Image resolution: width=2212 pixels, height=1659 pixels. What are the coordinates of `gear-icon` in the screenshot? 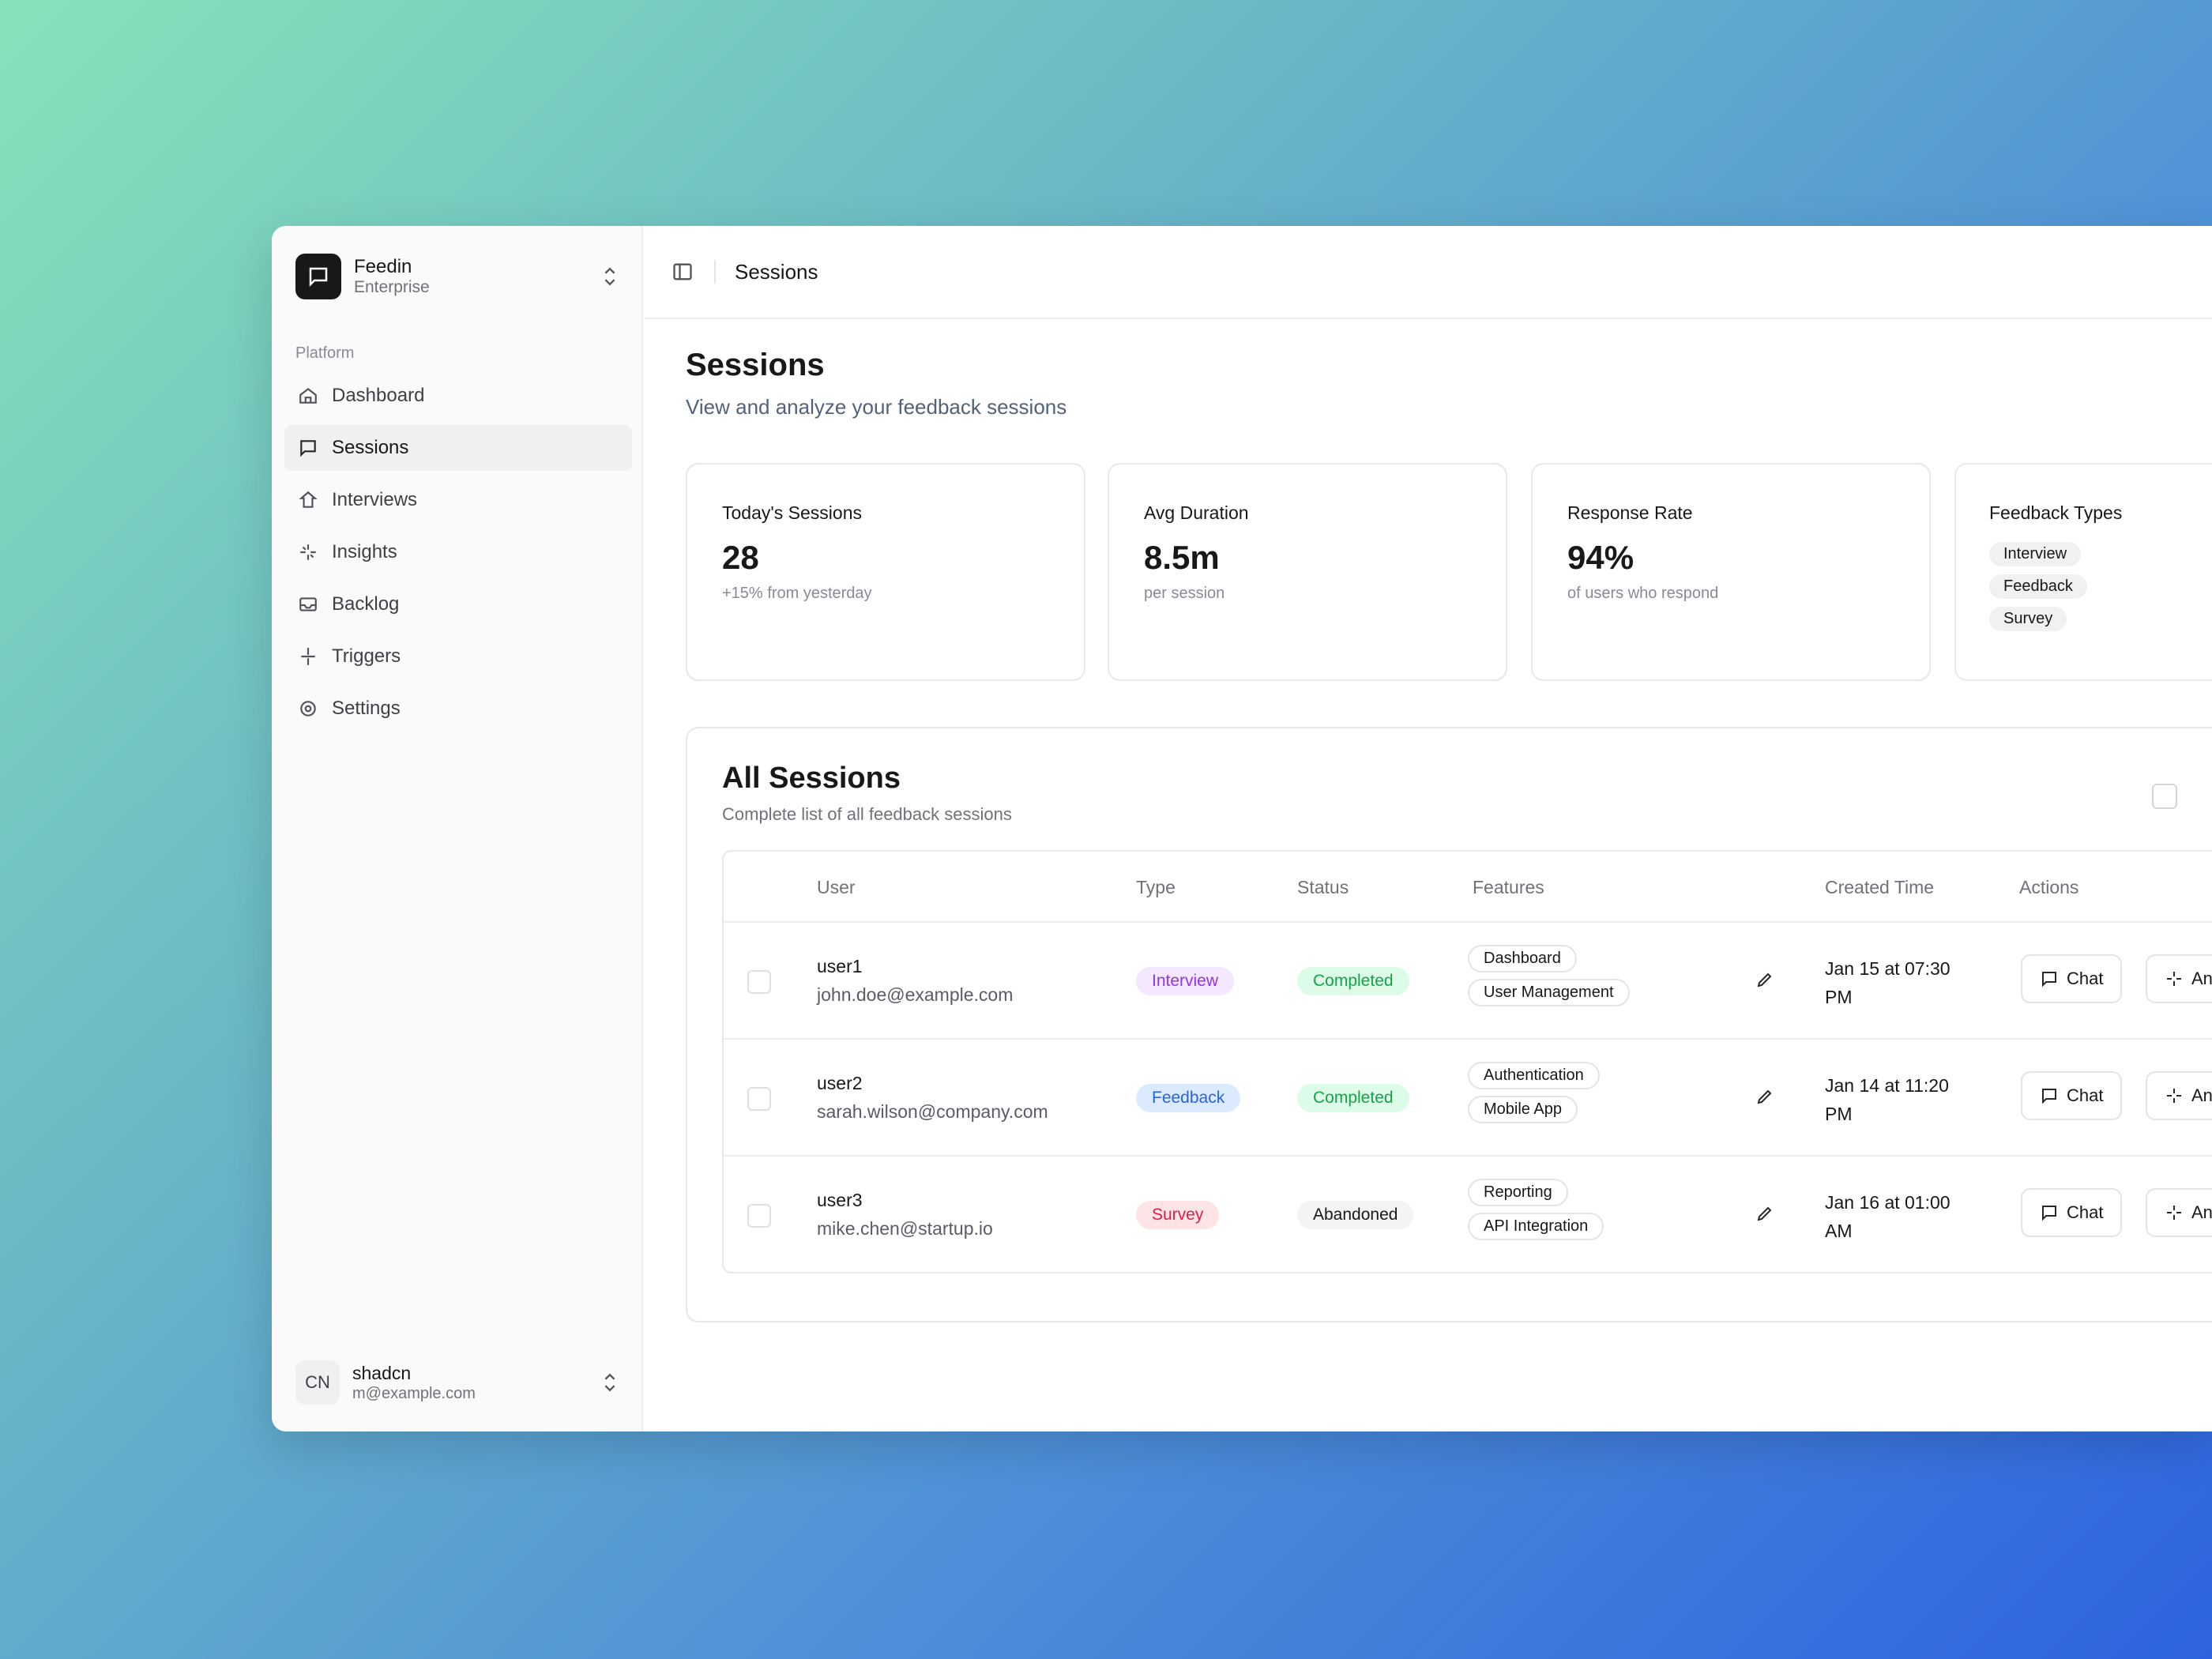 It's located at (308, 709).